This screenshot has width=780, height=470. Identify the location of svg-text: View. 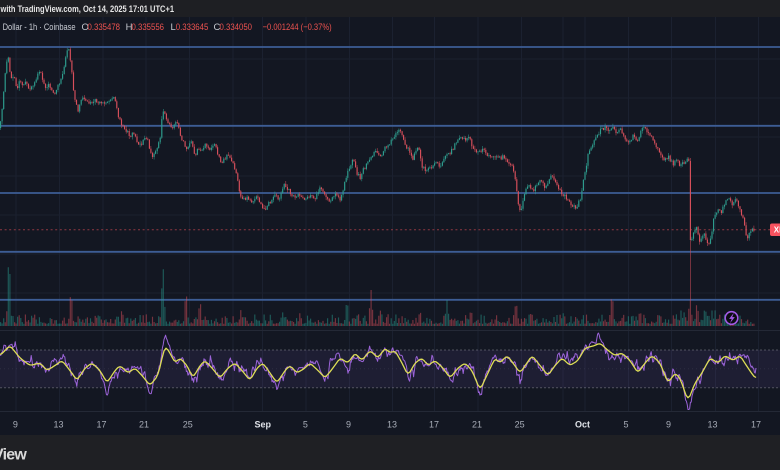
(13, 455).